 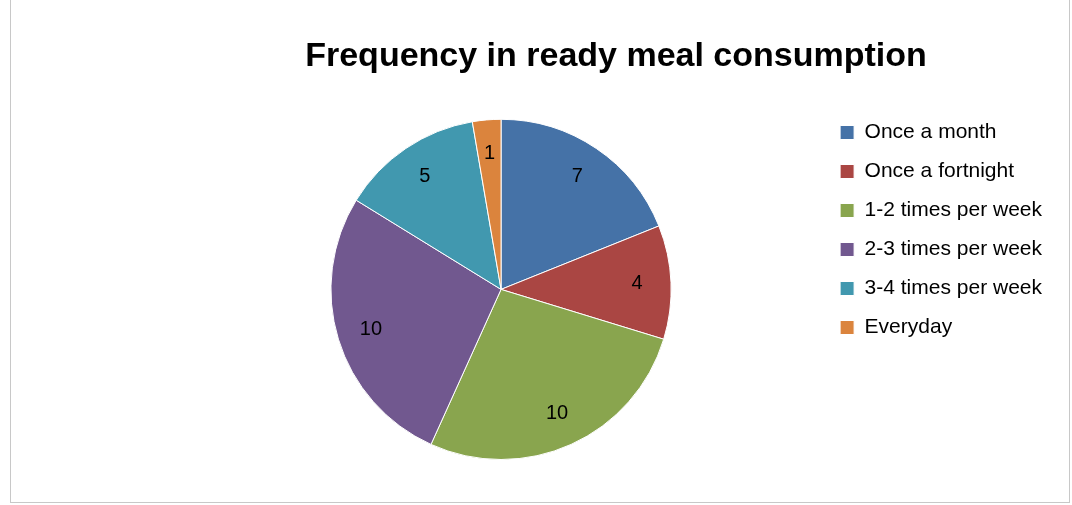 What do you see at coordinates (616, 53) in the screenshot?
I see `chart-title: Frequency in ready meal consumption` at bounding box center [616, 53].